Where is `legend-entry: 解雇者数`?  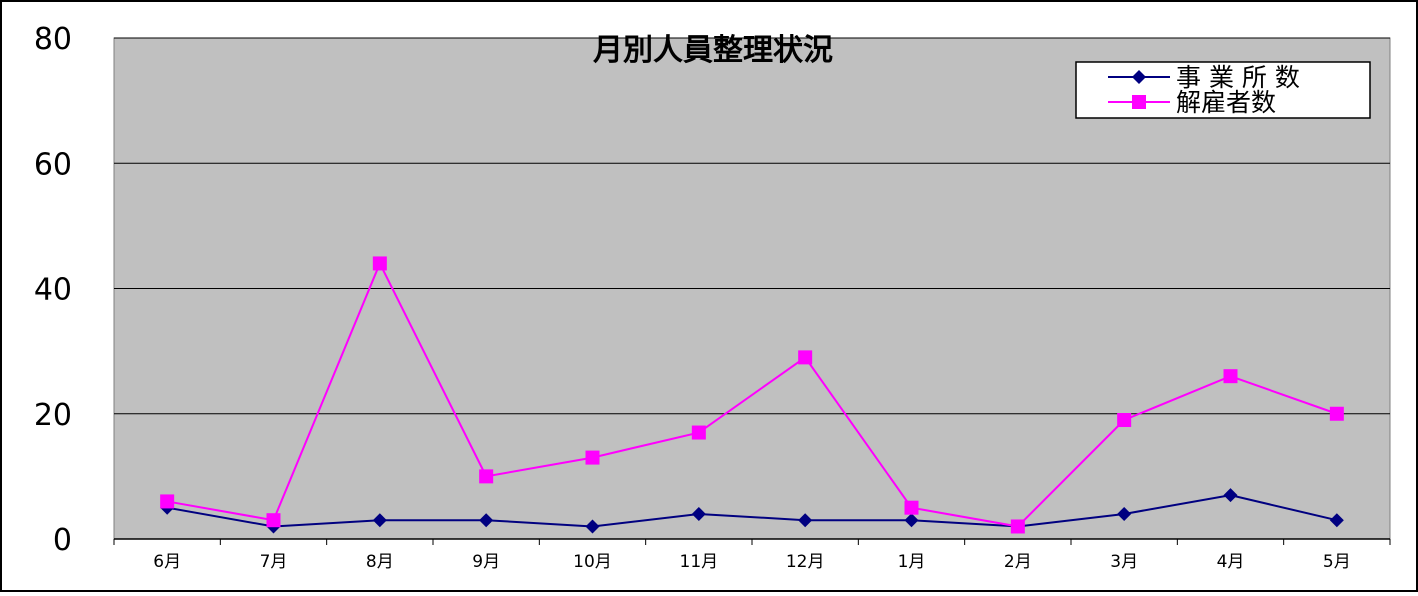 legend-entry: 解雇者数 is located at coordinates (1192, 102).